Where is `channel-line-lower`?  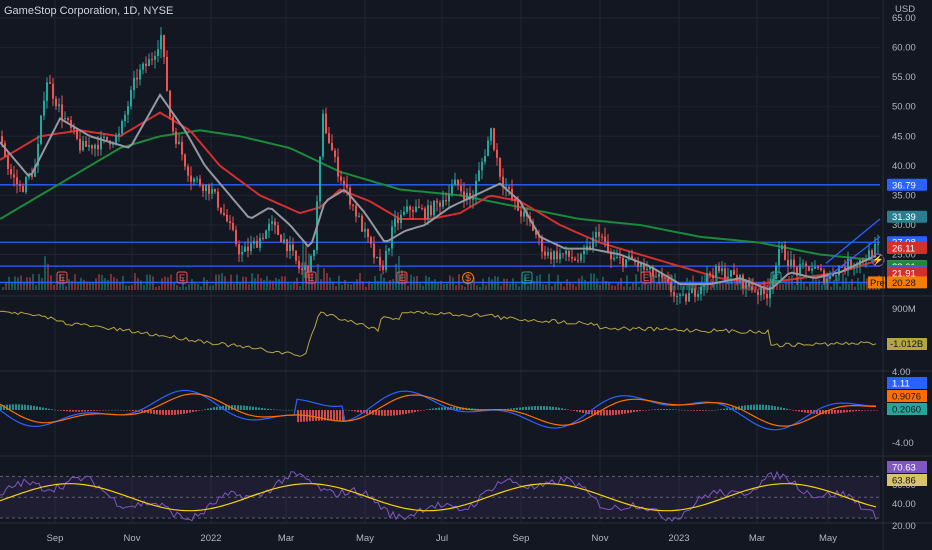
channel-line-lower is located at coordinates (853, 257).